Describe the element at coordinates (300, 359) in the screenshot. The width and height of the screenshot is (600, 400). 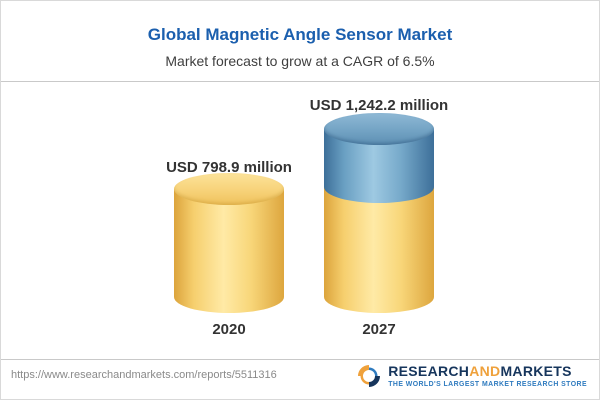
I see `footer-divider` at that location.